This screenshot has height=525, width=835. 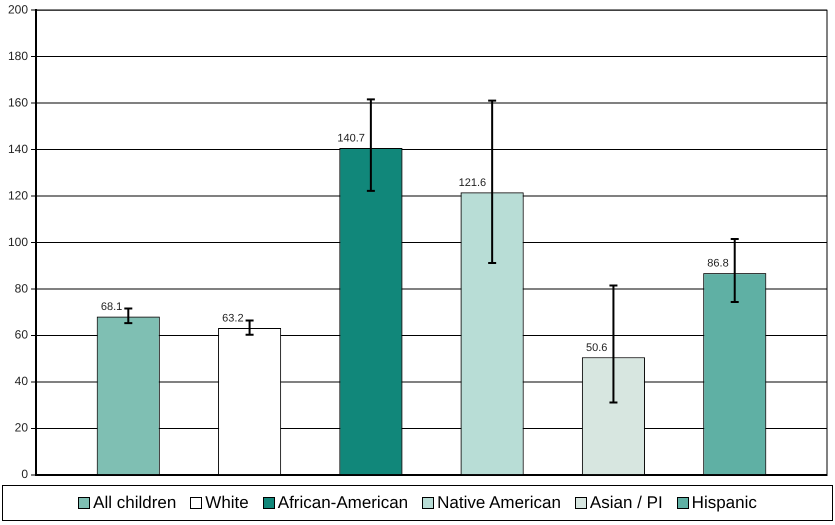 I want to click on y-tick-label: 0, so click(x=24, y=474).